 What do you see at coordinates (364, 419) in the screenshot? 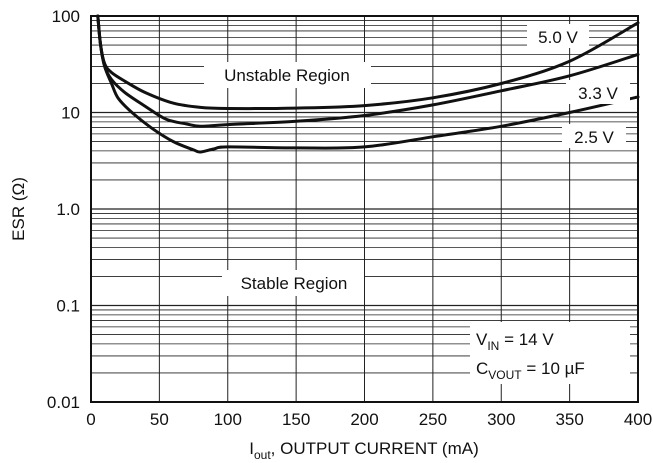
I see `x-tick-label: 200` at bounding box center [364, 419].